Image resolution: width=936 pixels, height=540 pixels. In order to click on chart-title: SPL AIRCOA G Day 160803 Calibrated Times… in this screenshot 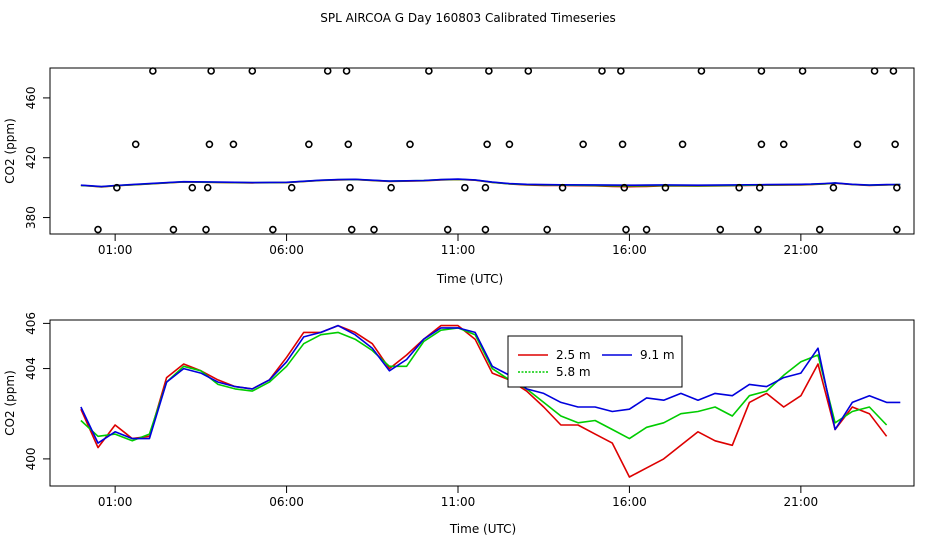, I will do `click(467, 18)`.